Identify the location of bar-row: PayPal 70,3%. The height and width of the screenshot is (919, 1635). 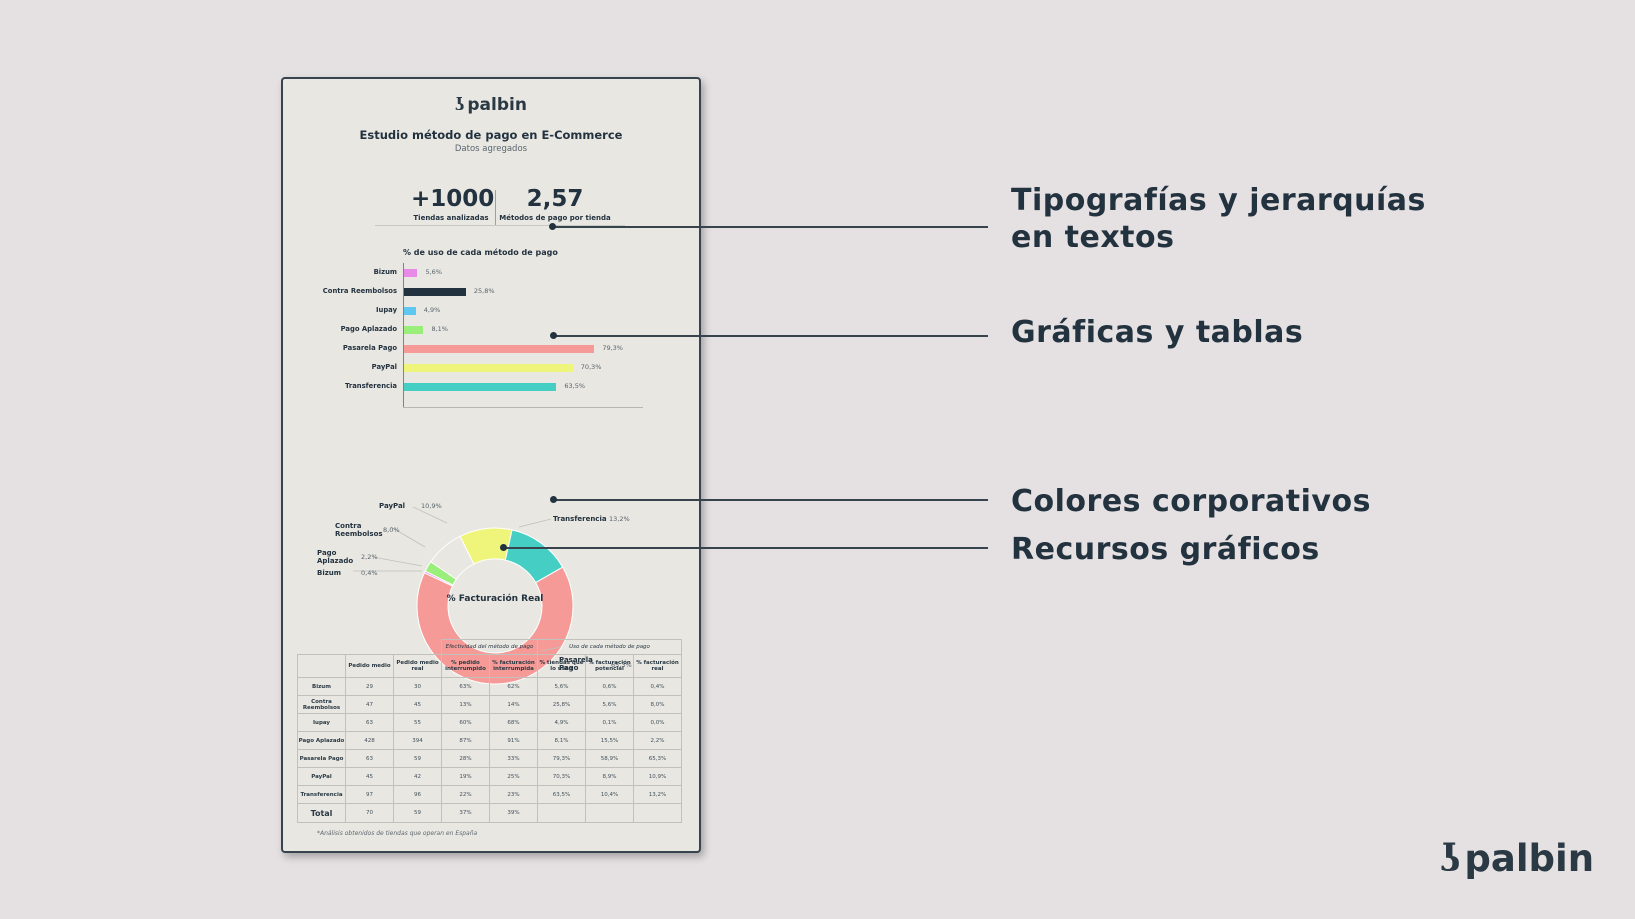
(491, 369).